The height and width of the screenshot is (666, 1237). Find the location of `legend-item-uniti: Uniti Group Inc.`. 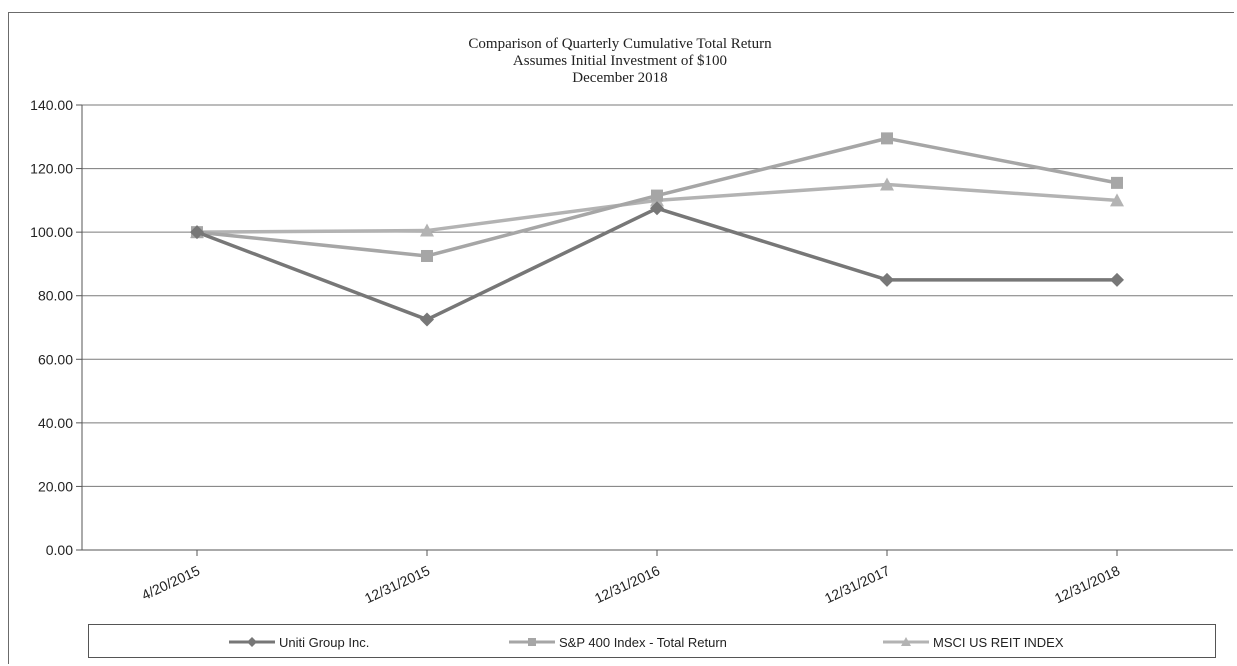

legend-item-uniti: Uniti Group Inc. is located at coordinates (298, 642).